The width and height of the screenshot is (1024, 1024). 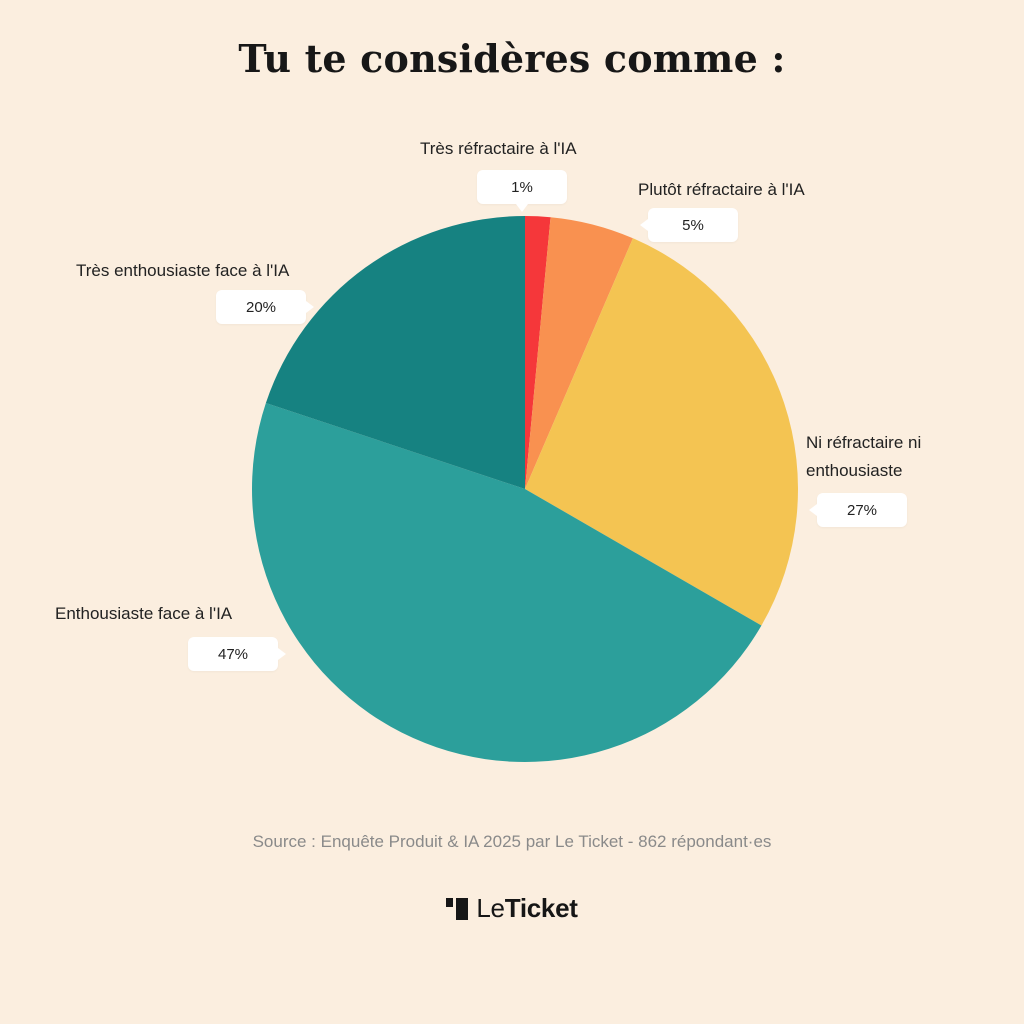 I want to click on slice-label-ni-line1: Ni réfractaire ni, so click(x=864, y=442).